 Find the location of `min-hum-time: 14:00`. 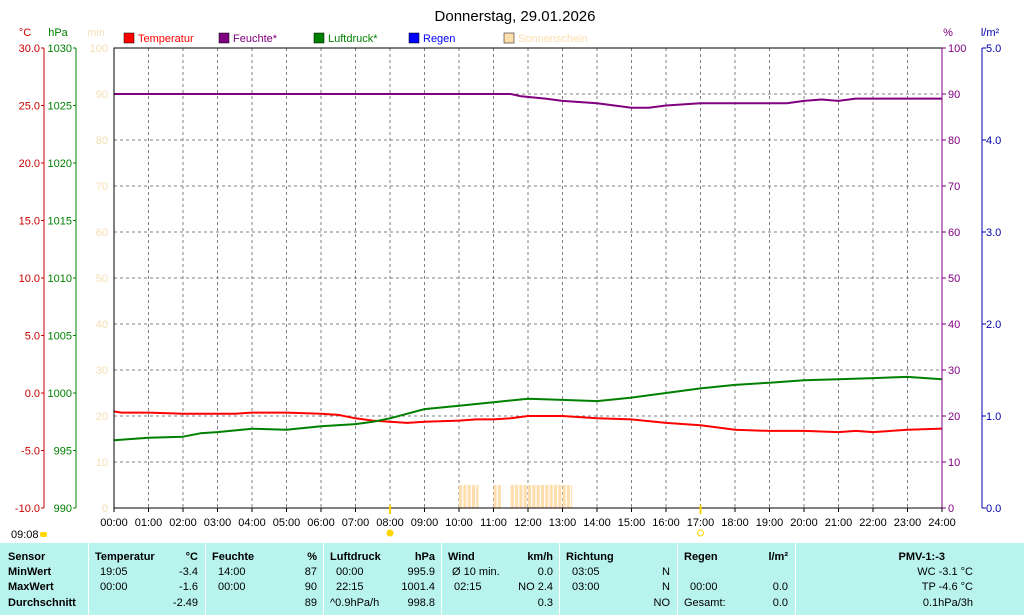

min-hum-time: 14:00 is located at coordinates (232, 572).